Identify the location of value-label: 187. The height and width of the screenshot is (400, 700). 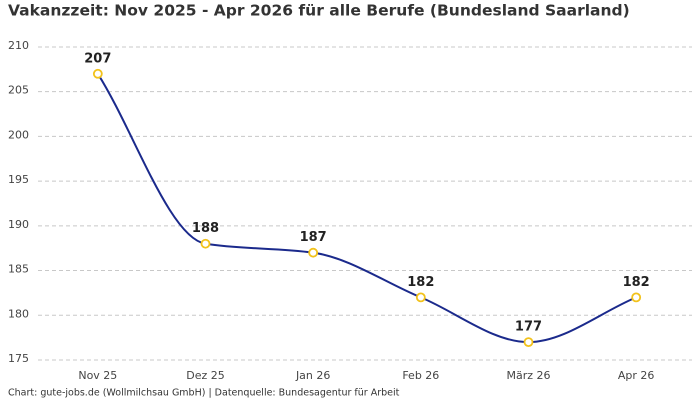
(313, 237).